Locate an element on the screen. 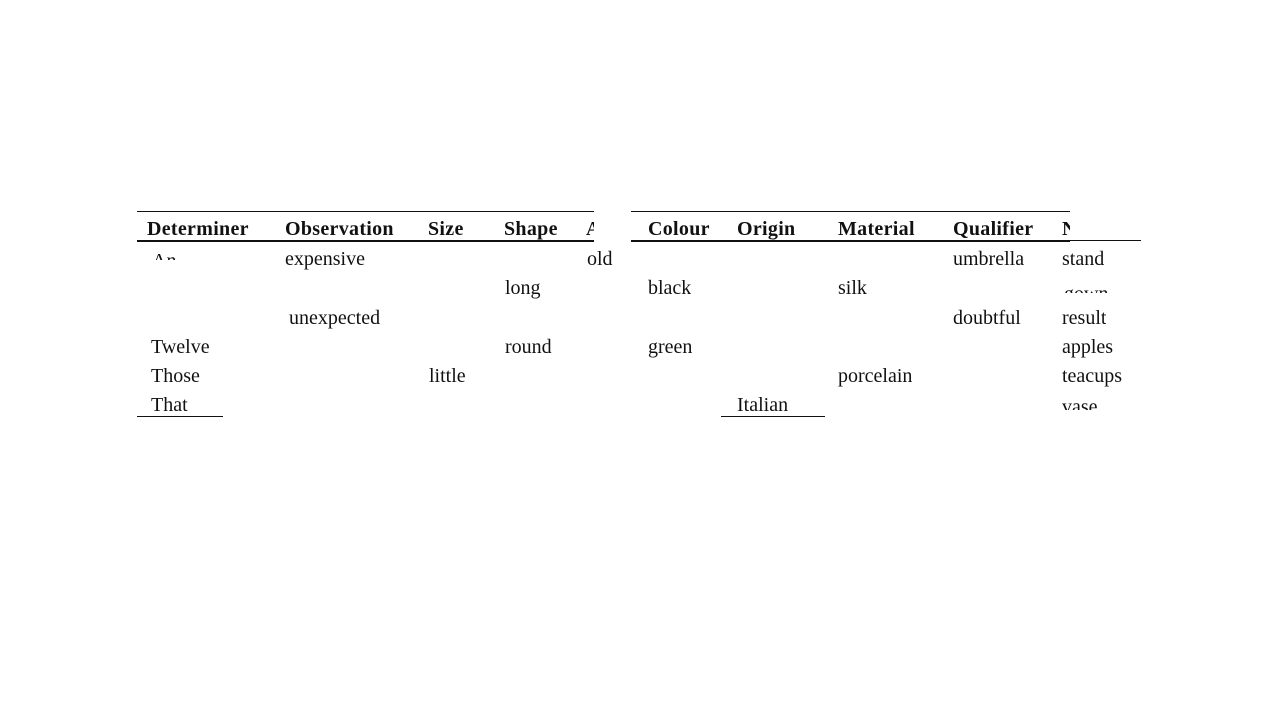  header-origin: Origin is located at coordinates (766, 229).